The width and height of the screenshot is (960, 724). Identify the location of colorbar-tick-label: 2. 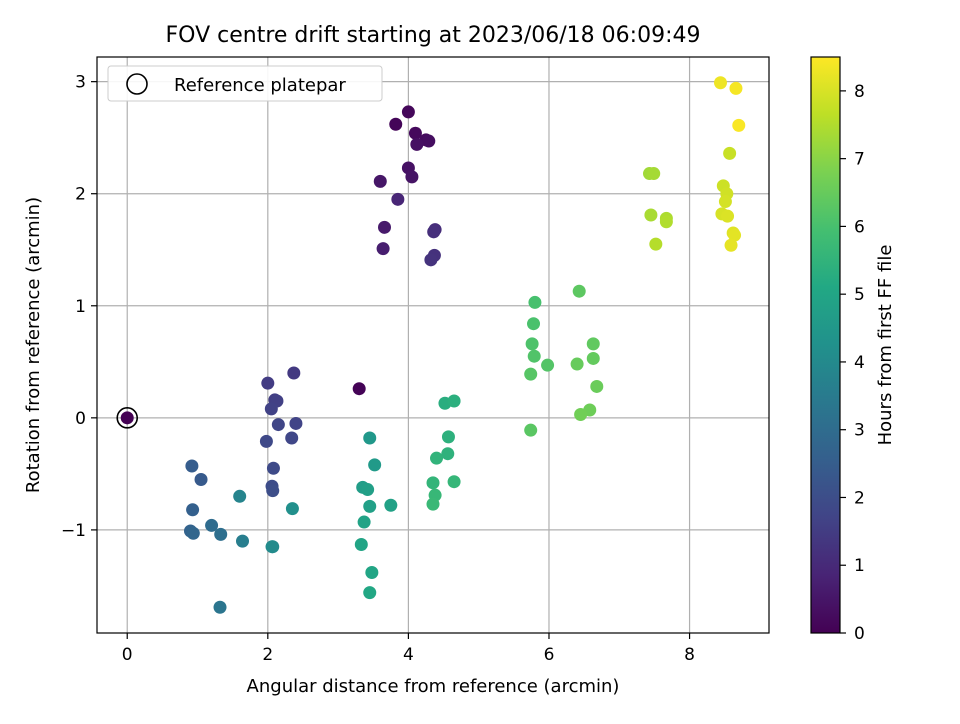
(859, 498).